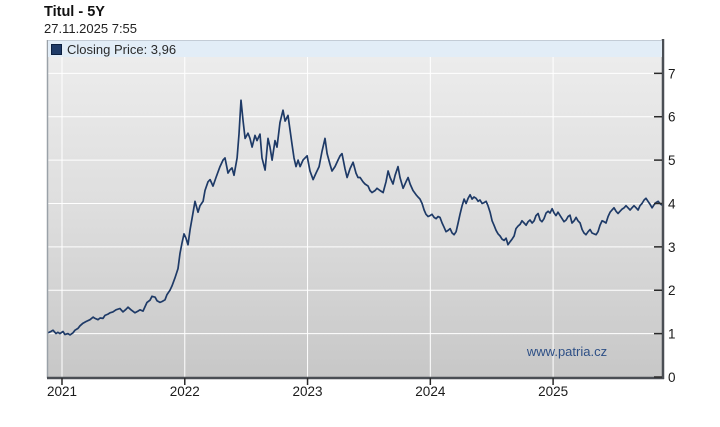  What do you see at coordinates (672, 117) in the screenshot?
I see `y-tick-label: 6` at bounding box center [672, 117].